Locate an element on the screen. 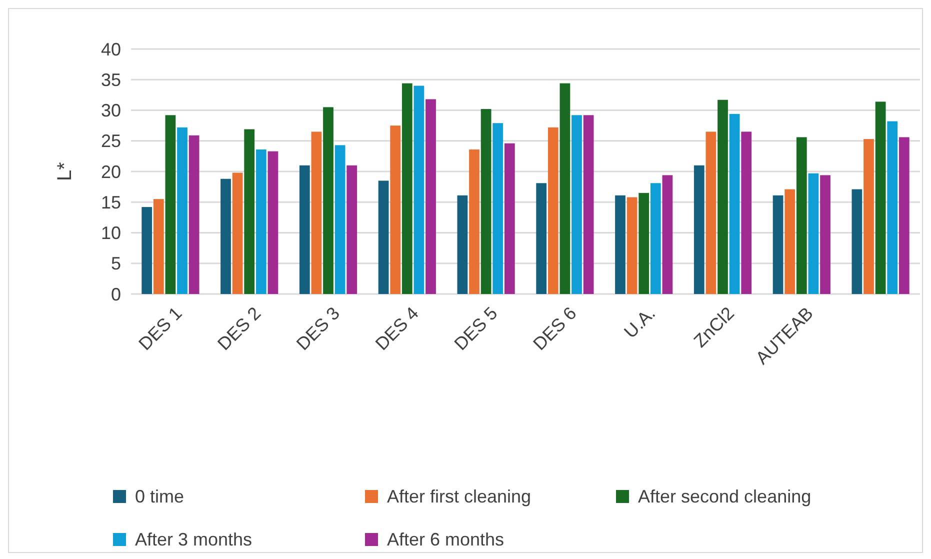  y-axis-title: L* is located at coordinates (65, 171).